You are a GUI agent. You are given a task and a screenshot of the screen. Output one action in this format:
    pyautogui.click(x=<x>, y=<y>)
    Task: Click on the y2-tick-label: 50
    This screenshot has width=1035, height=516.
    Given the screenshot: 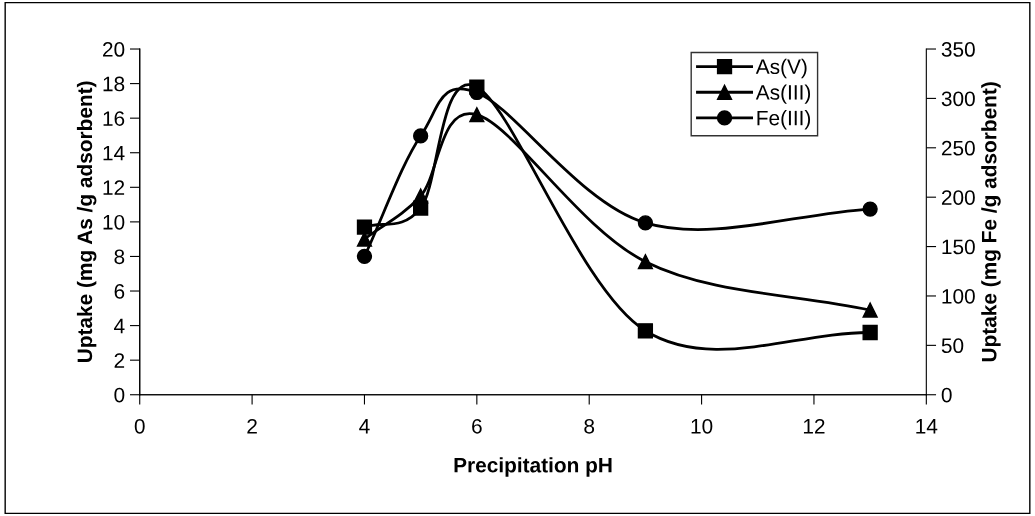 What is the action you would take?
    pyautogui.click(x=952, y=346)
    